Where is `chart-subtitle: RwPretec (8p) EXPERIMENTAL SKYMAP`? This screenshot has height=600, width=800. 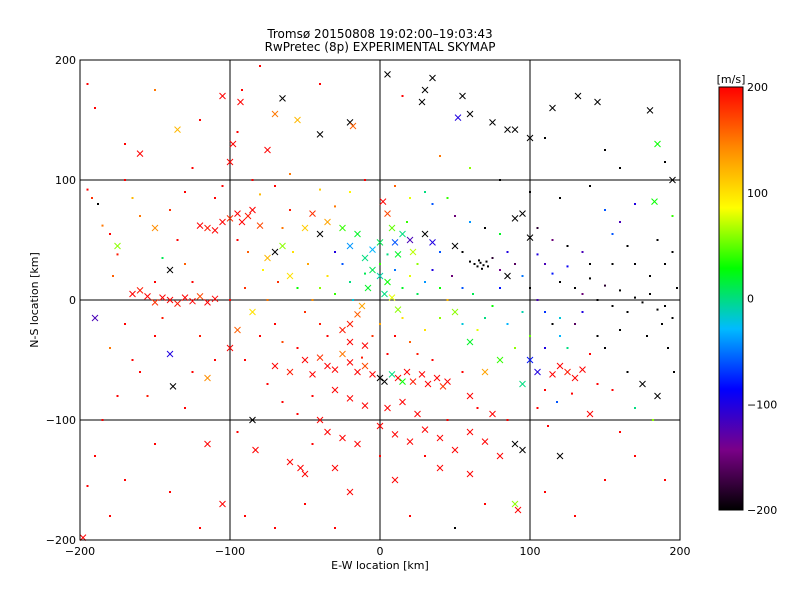 chart-subtitle: RwPretec (8p) EXPERIMENTAL SKYMAP is located at coordinates (380, 47).